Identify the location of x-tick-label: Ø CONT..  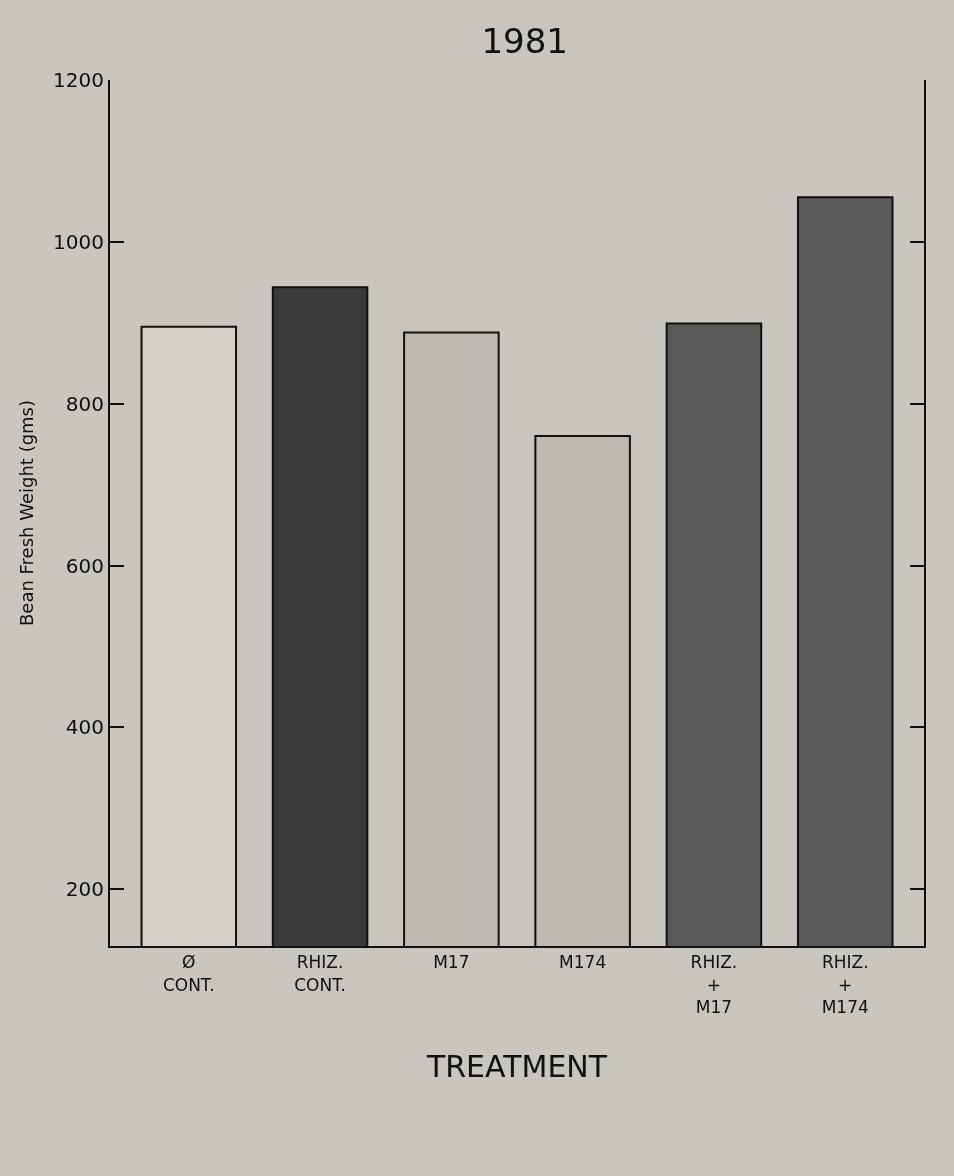
(188, 973).